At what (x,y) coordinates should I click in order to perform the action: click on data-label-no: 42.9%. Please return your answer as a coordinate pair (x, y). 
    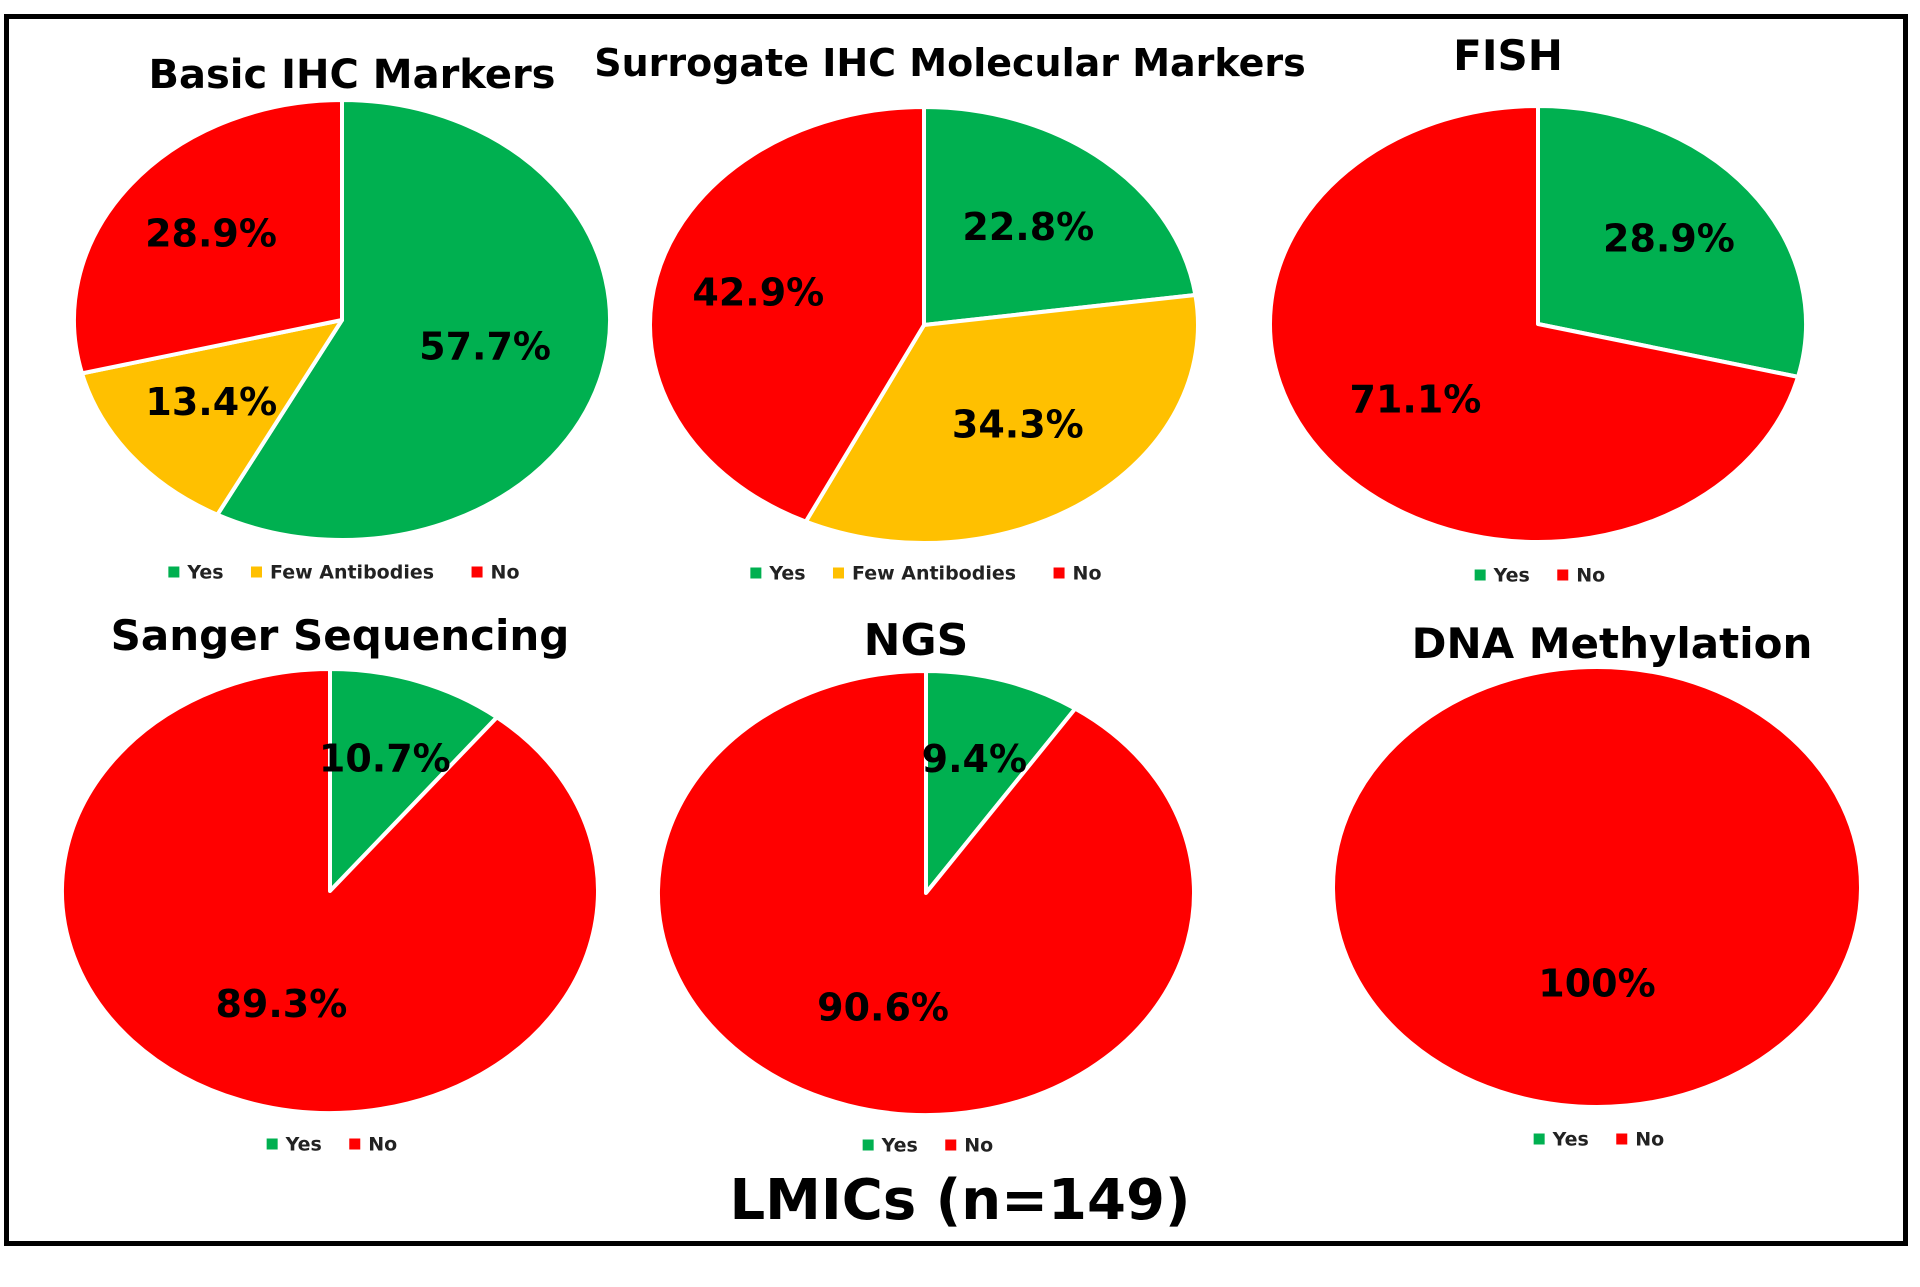
    Looking at the image, I should click on (758, 293).